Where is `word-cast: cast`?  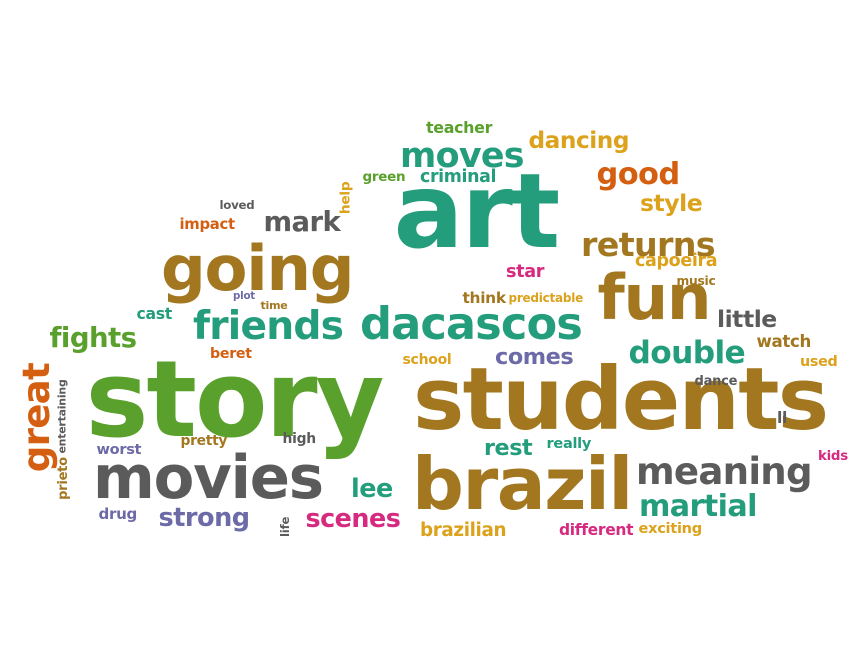 word-cast: cast is located at coordinates (154, 313).